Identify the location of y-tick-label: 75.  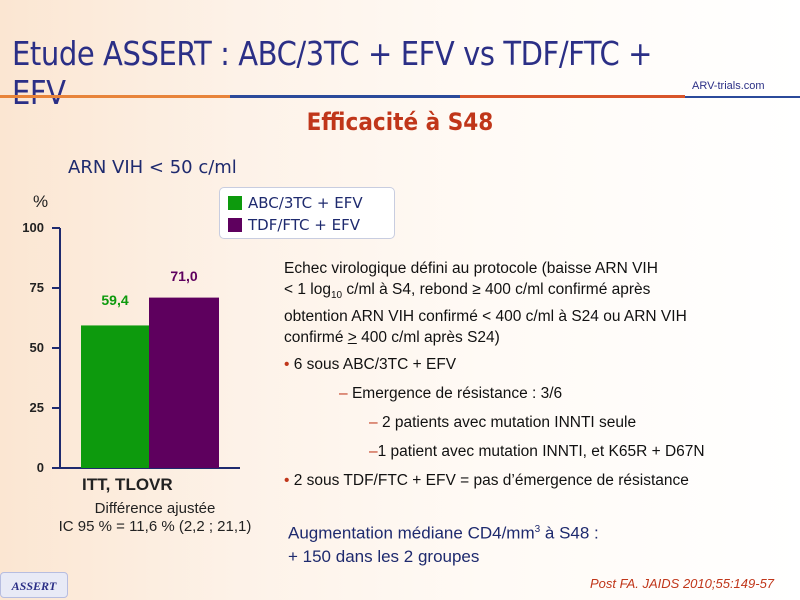
(36, 287).